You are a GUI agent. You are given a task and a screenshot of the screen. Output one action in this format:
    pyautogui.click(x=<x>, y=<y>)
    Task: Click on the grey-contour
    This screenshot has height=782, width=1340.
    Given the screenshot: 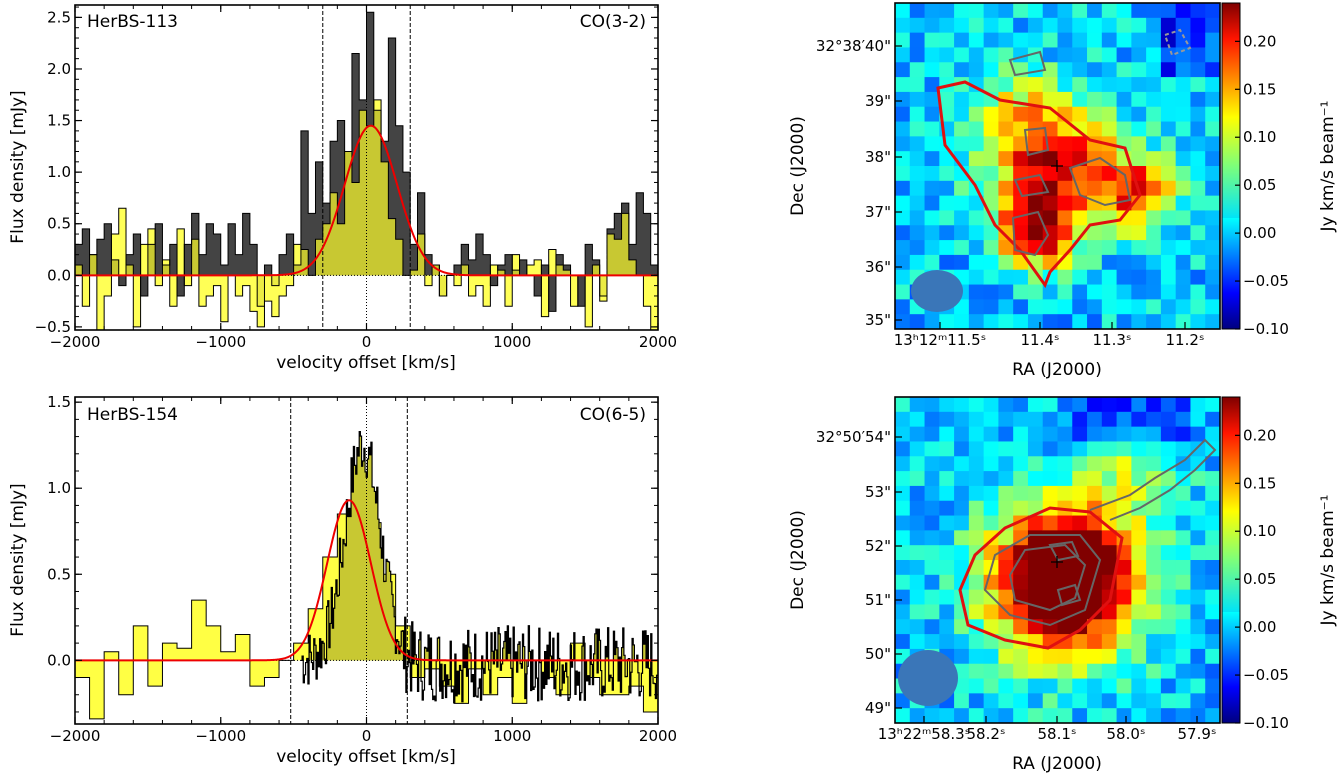 What is the action you would take?
    pyautogui.click(x=1036, y=141)
    